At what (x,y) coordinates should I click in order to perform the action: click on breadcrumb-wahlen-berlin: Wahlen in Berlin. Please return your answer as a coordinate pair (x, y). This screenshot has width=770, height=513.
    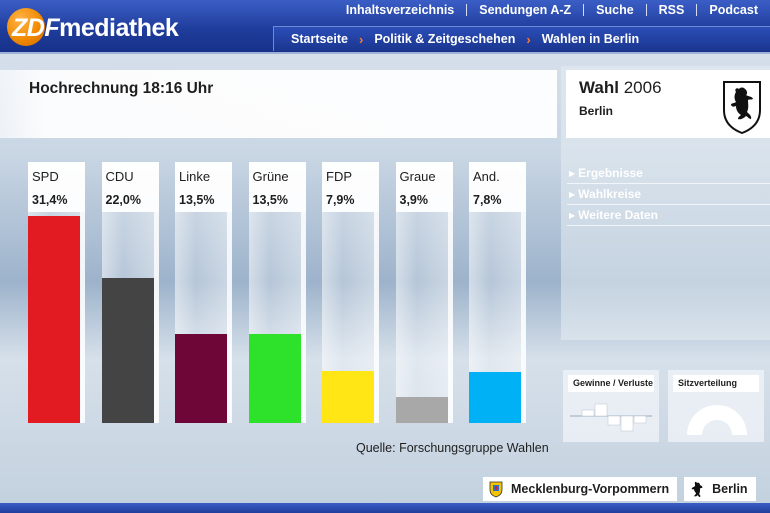
    Looking at the image, I should click on (590, 39).